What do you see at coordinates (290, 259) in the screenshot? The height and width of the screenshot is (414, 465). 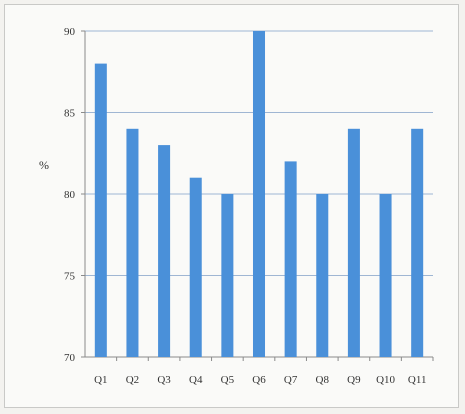 I see `bar-q7` at bounding box center [290, 259].